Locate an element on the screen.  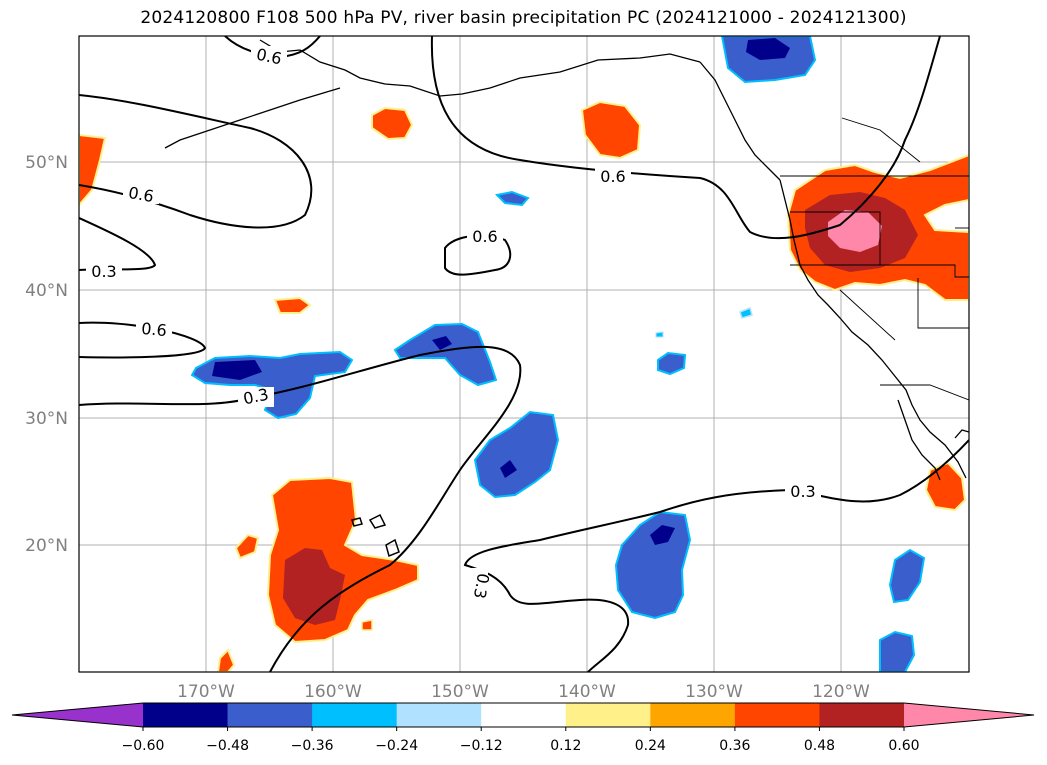
lon-label-140w: 140°W is located at coordinates (587, 692).